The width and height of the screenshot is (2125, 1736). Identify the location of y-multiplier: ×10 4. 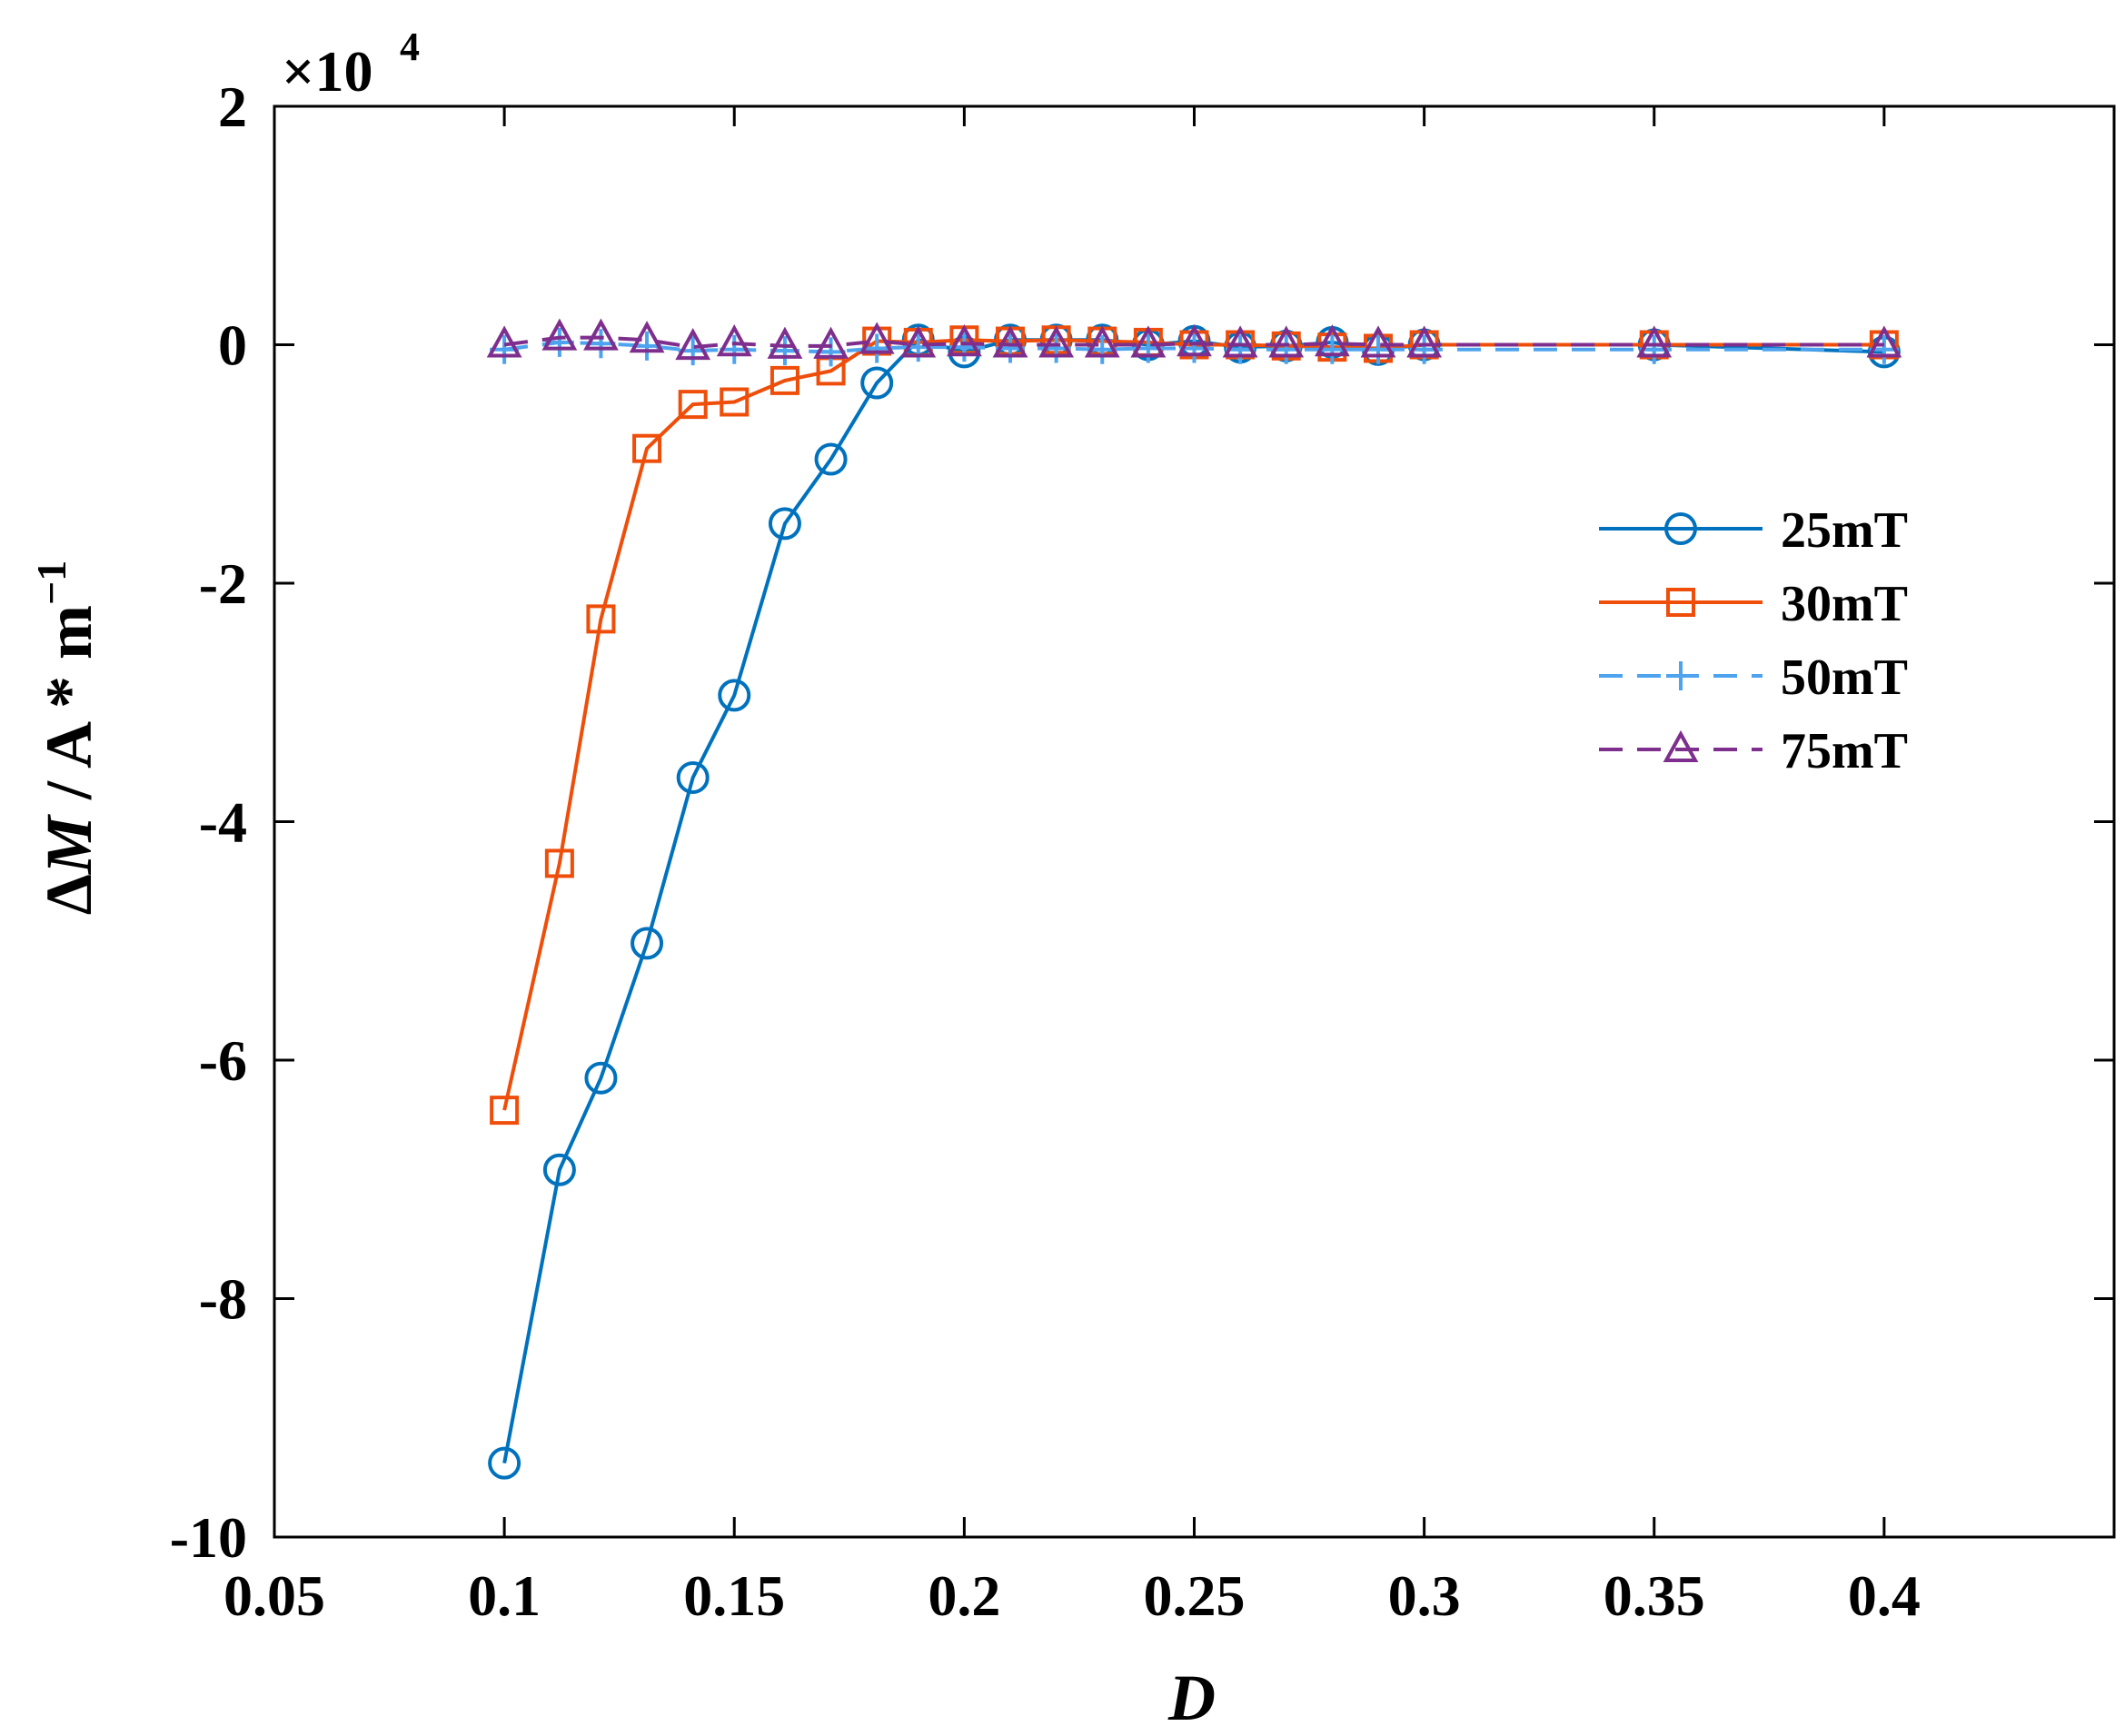
(351, 64).